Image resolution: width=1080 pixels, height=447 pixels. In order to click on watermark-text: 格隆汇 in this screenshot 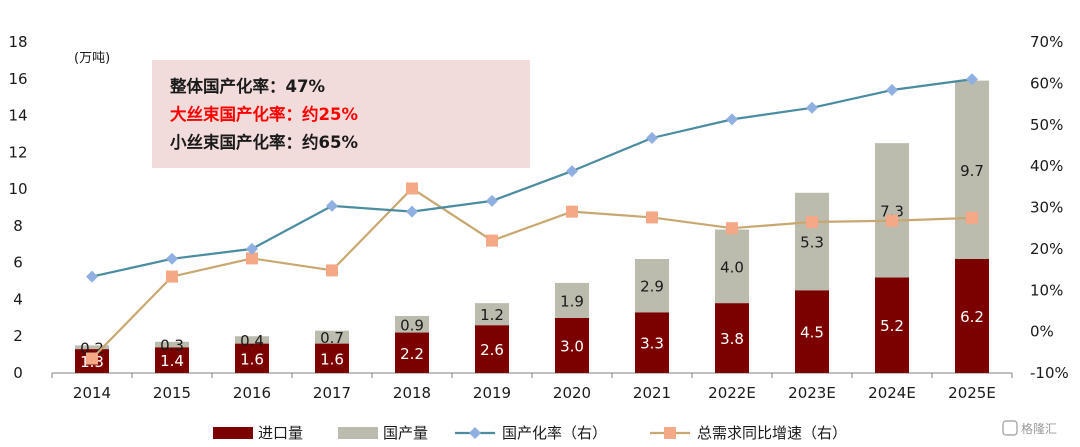, I will do `click(1039, 428)`.